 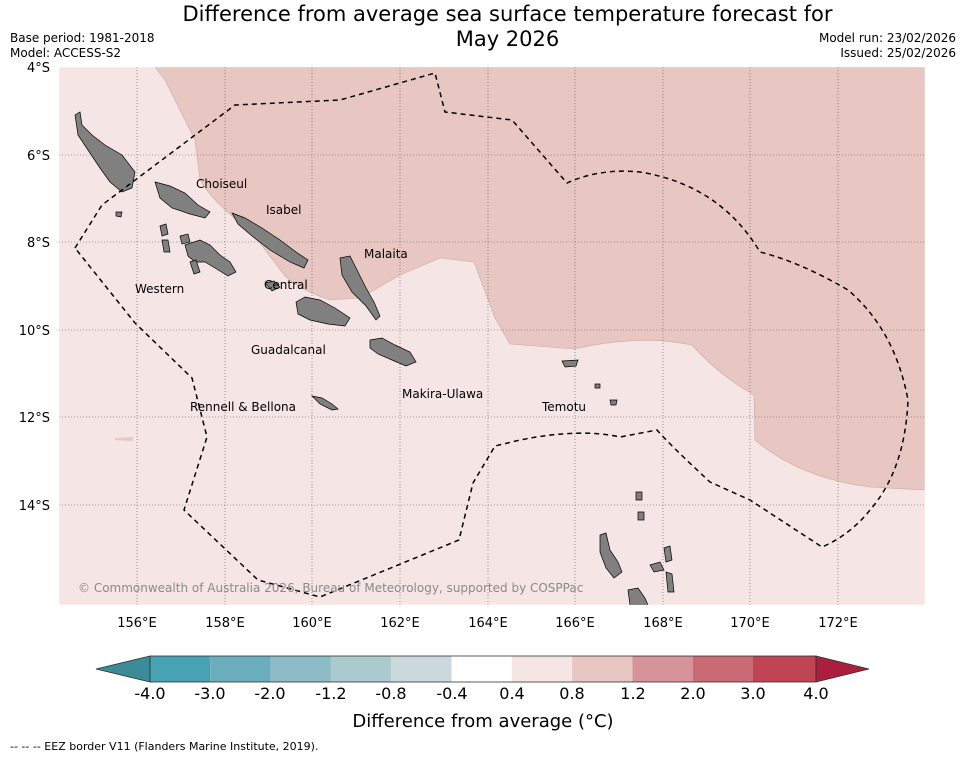 What do you see at coordinates (38, 68) in the screenshot?
I see `lat-label: 4°S` at bounding box center [38, 68].